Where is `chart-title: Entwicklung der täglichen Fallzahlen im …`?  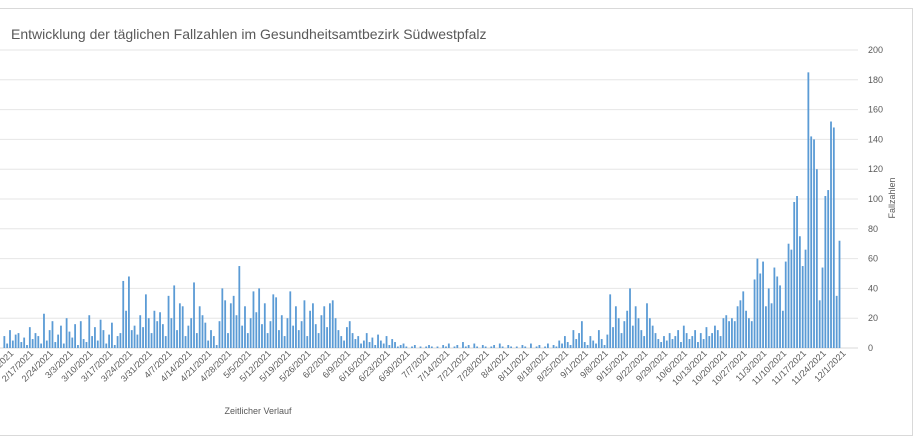
chart-title: Entwicklung der täglichen Fallzahlen im … is located at coordinates (249, 34).